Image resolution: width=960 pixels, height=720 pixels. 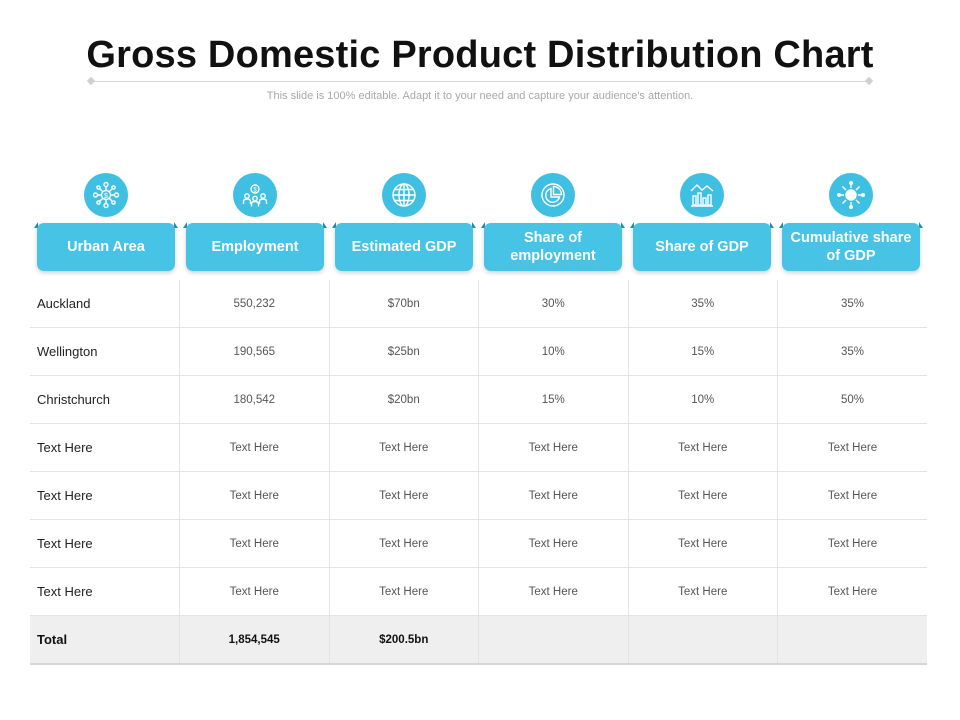 What do you see at coordinates (702, 247) in the screenshot?
I see `column-label: Share of GDP` at bounding box center [702, 247].